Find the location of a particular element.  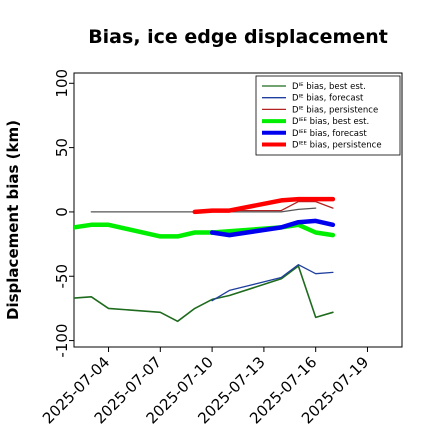

y-tick-label: 50 is located at coordinates (62, 147).